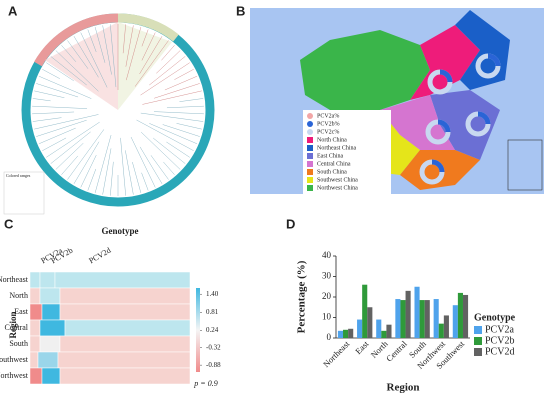 The height and width of the screenshot is (398, 550). Describe the element at coordinates (336, 353) in the screenshot. I see `x-tick-label: Northeast` at that location.